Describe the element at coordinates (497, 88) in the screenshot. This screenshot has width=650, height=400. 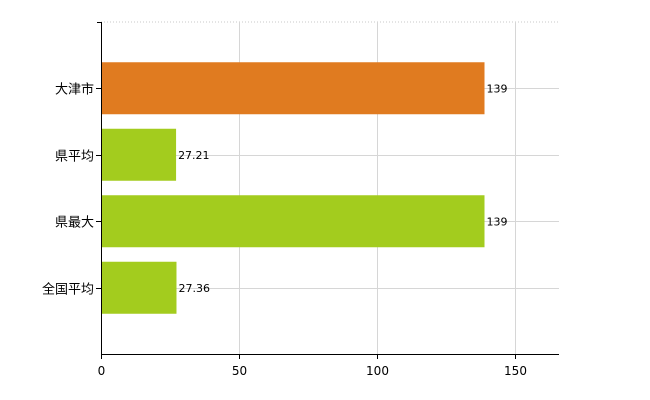
I see `data-label-0: 139` at that location.